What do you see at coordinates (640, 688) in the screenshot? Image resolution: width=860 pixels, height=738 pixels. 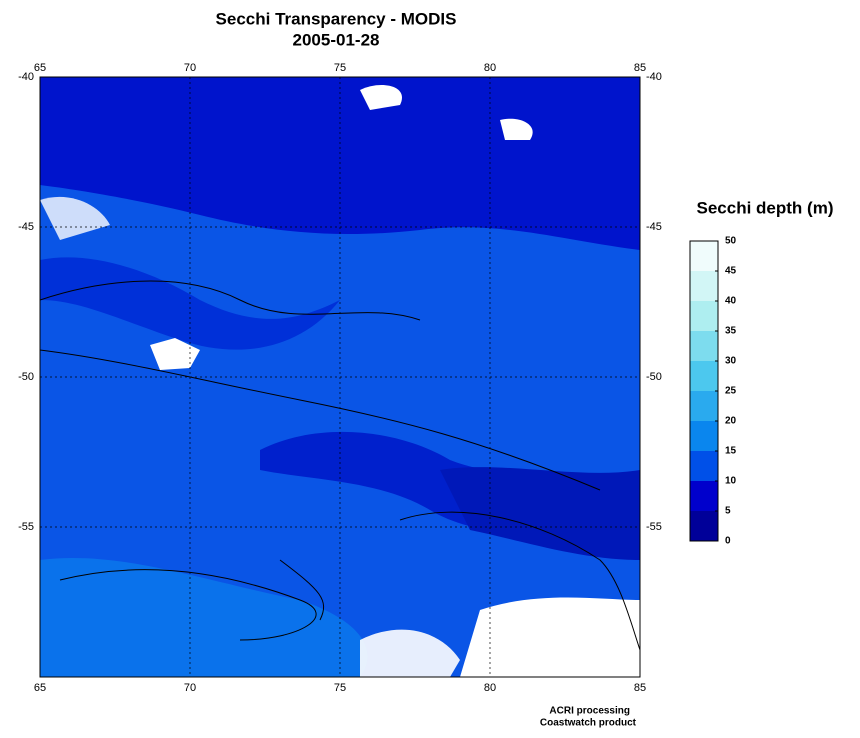 I see `x-tick-label-bottom: 85` at bounding box center [640, 688].